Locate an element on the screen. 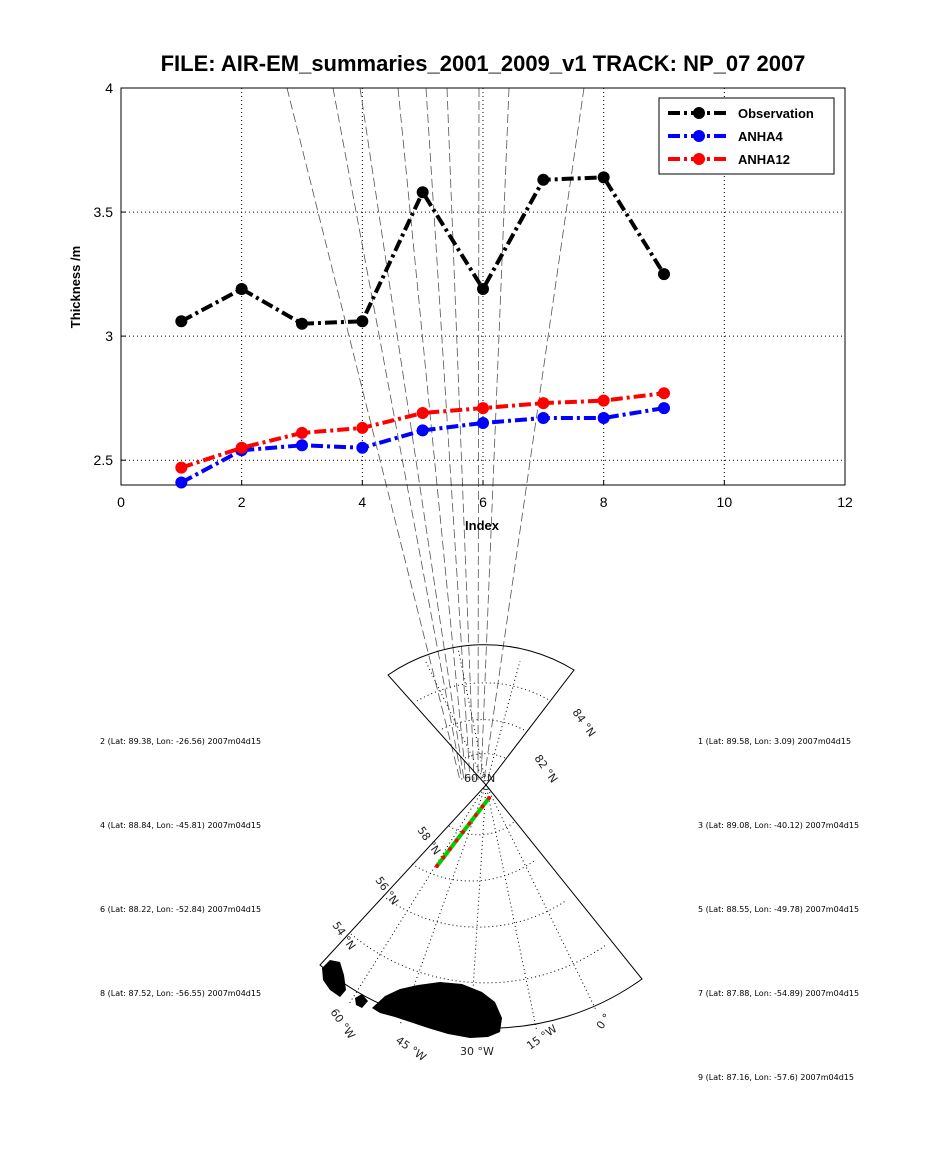 The height and width of the screenshot is (1166, 933). y-tick-label: 2.5 is located at coordinates (104, 460).